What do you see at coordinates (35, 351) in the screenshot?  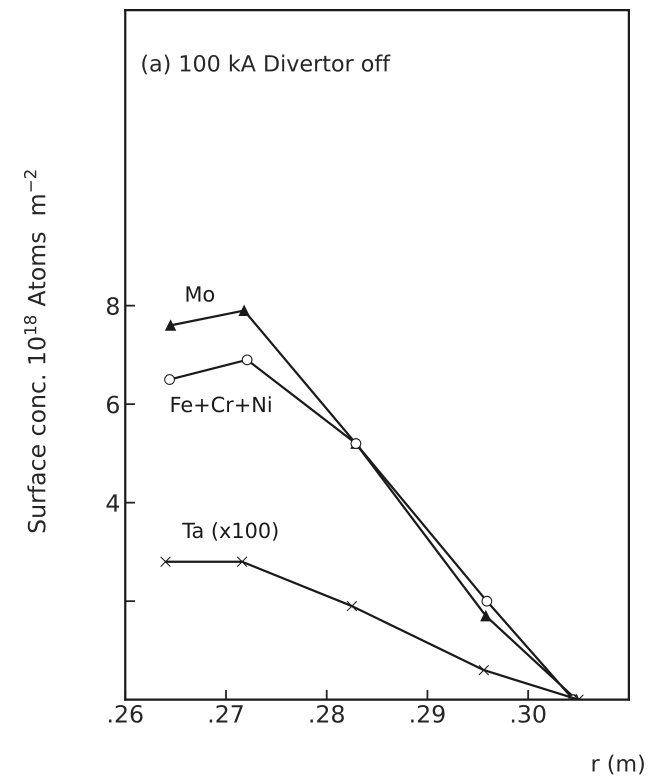 I see `y-axis-title: Surface conc. 10$^{18}$ Atoms m$^{−2}$` at bounding box center [35, 351].